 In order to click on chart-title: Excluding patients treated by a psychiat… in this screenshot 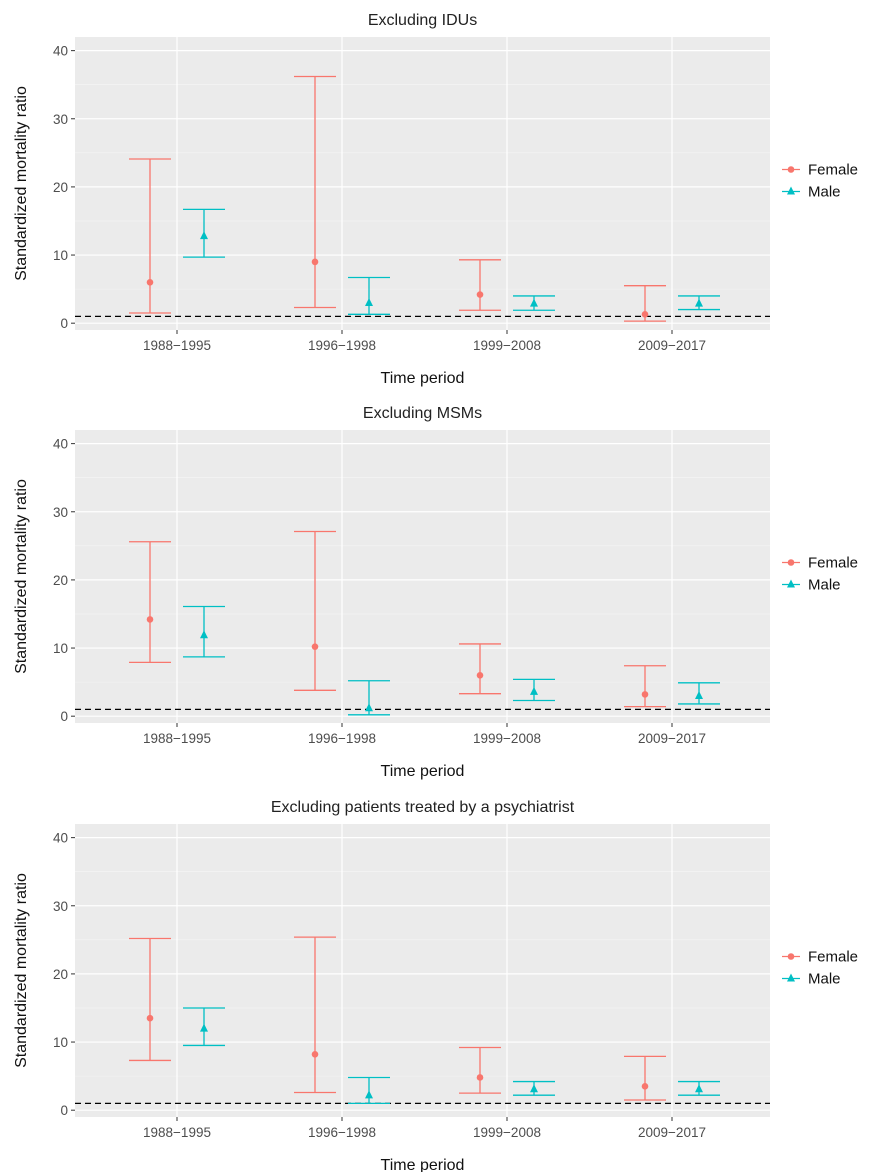, I will do `click(423, 807)`.